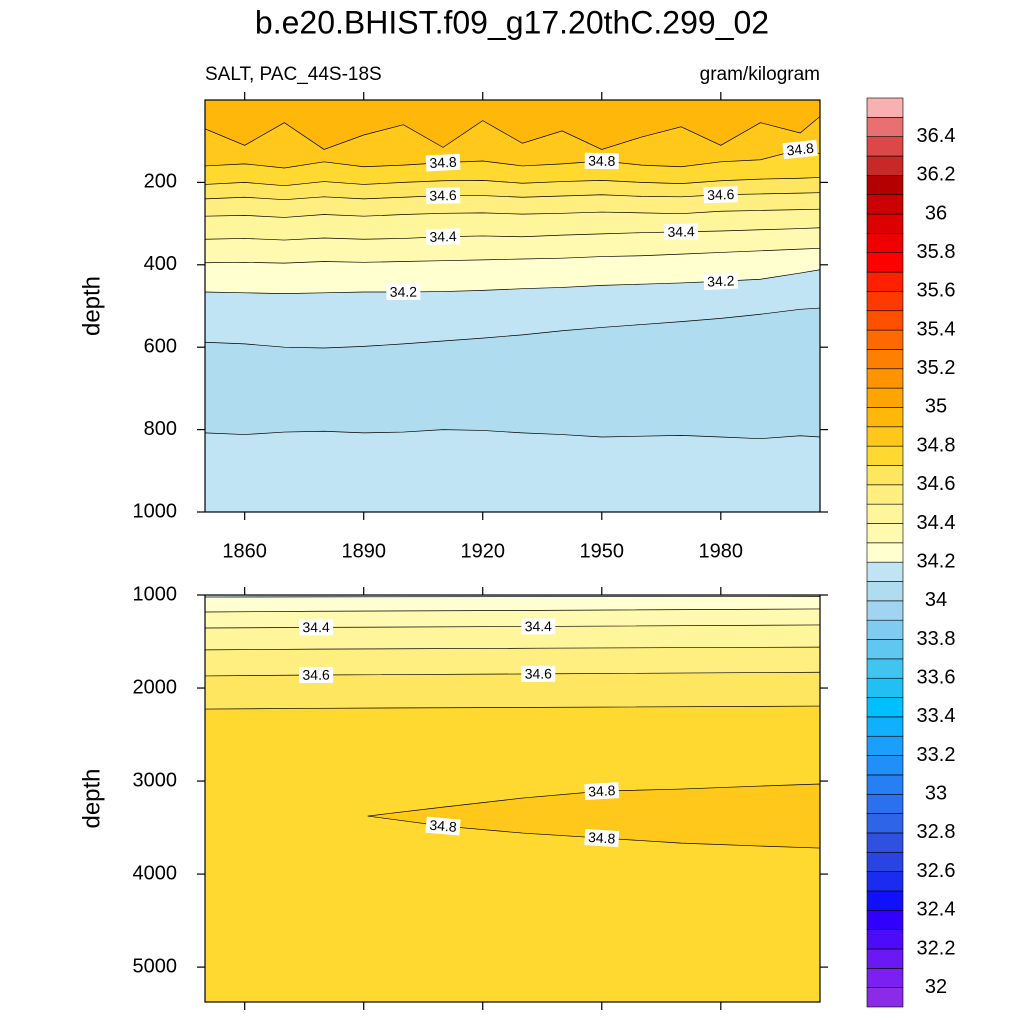 Image resolution: width=1024 pixels, height=1024 pixels. What do you see at coordinates (363, 551) in the screenshot?
I see `x-tick-label: 1890` at bounding box center [363, 551].